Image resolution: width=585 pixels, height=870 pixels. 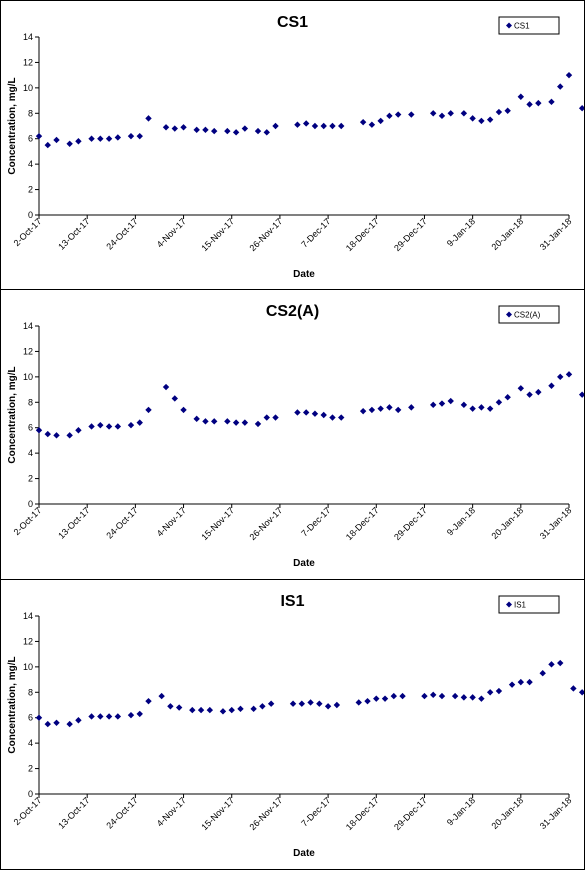 I want to click on y-tick-label: 6, so click(x=30, y=139).